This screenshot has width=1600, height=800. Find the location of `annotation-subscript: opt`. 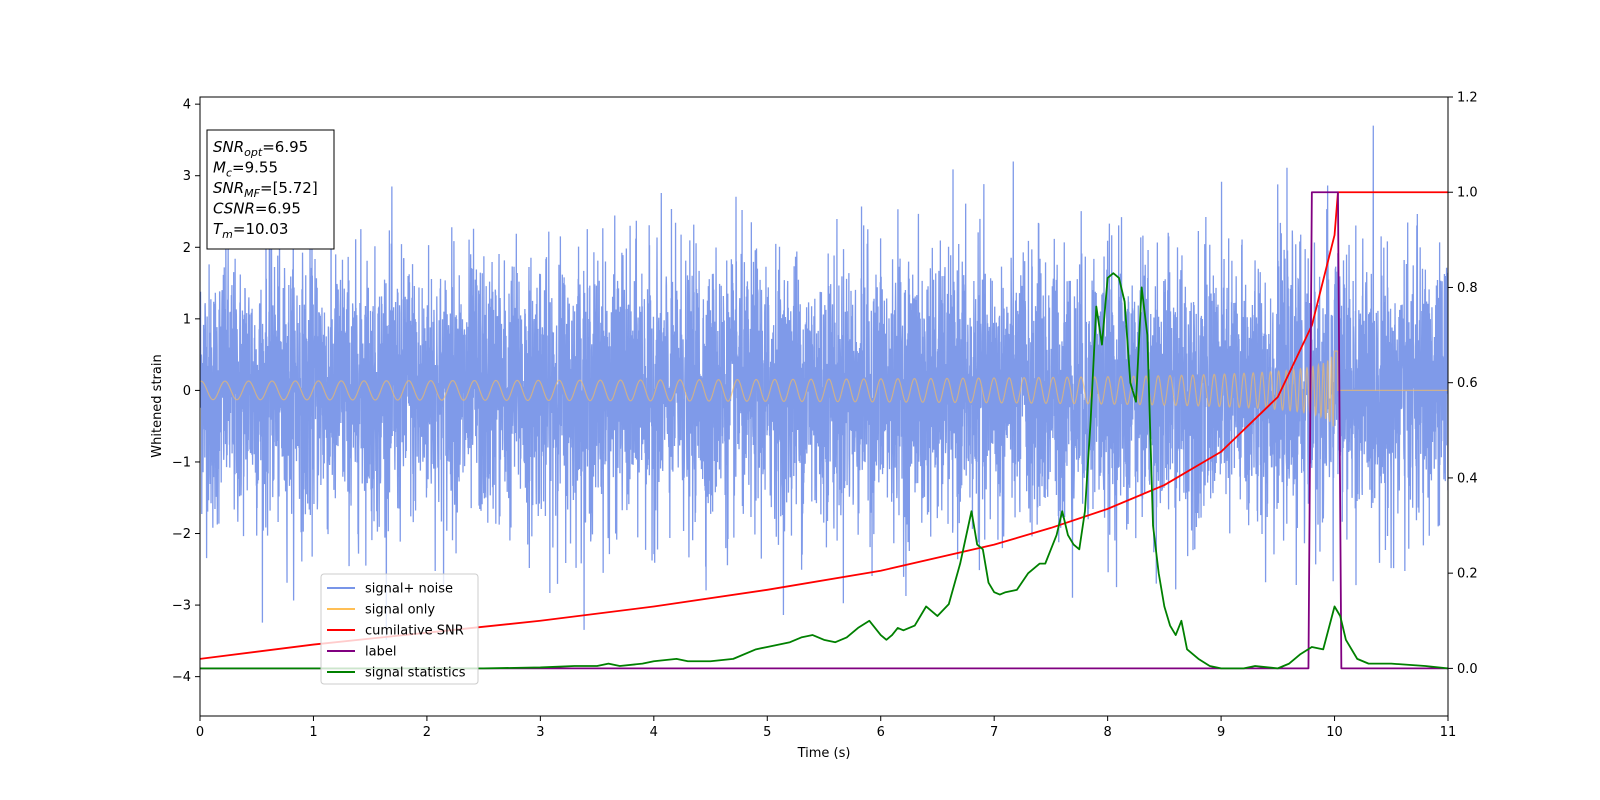

annotation-subscript: opt is located at coordinates (253, 152).